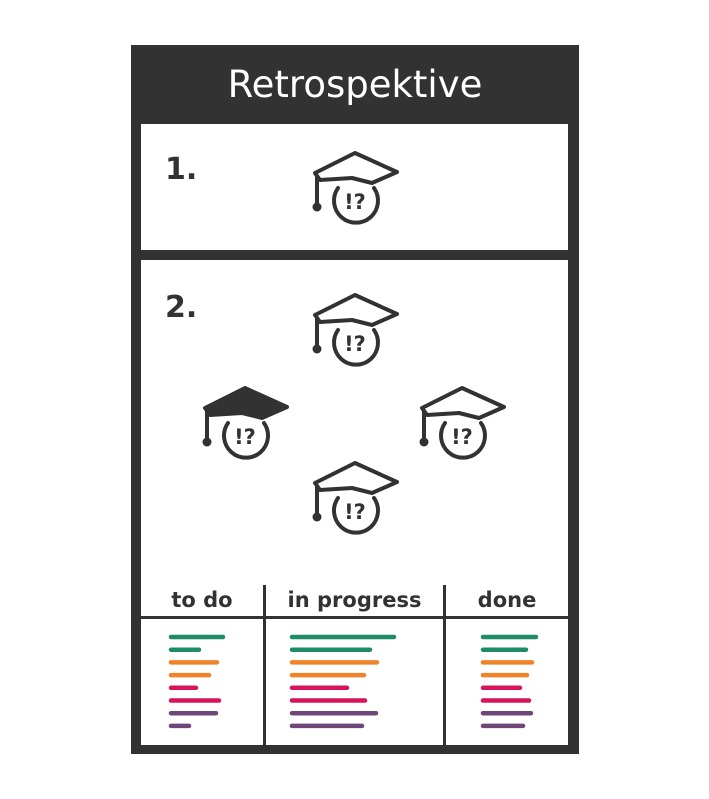 This screenshot has height=799, width=709. I want to click on column-header-in-progress: in progress, so click(354, 600).